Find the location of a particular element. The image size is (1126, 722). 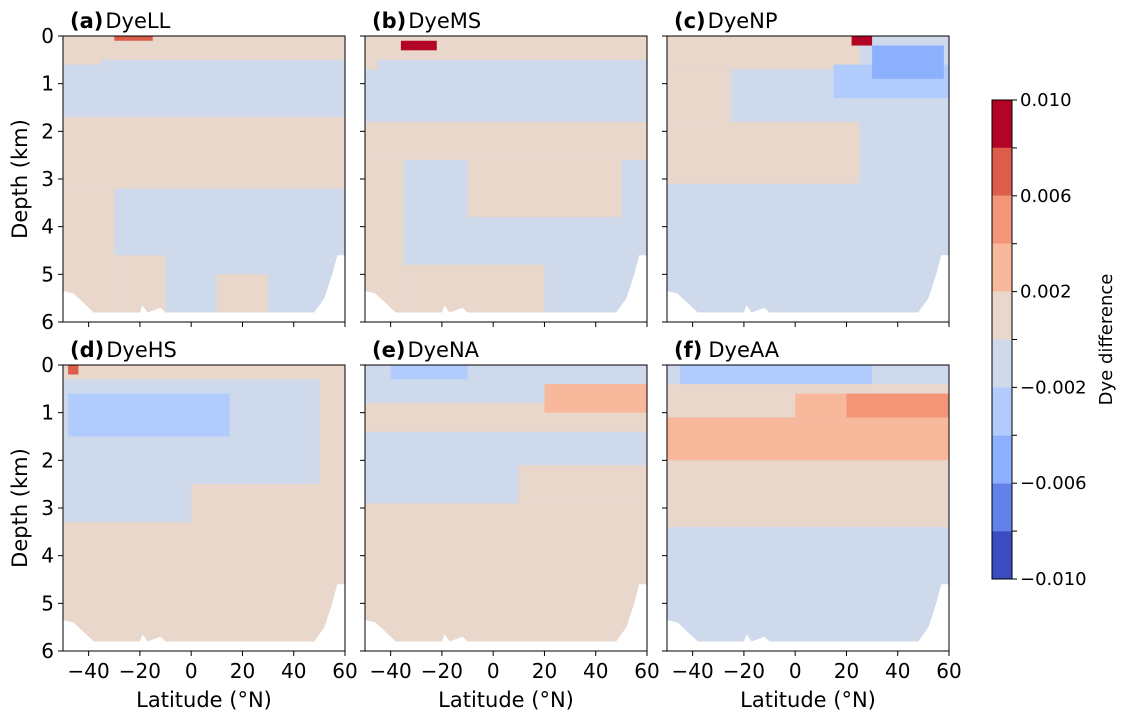

colorbar-tick-label: 0.006 is located at coordinates (1046, 196).